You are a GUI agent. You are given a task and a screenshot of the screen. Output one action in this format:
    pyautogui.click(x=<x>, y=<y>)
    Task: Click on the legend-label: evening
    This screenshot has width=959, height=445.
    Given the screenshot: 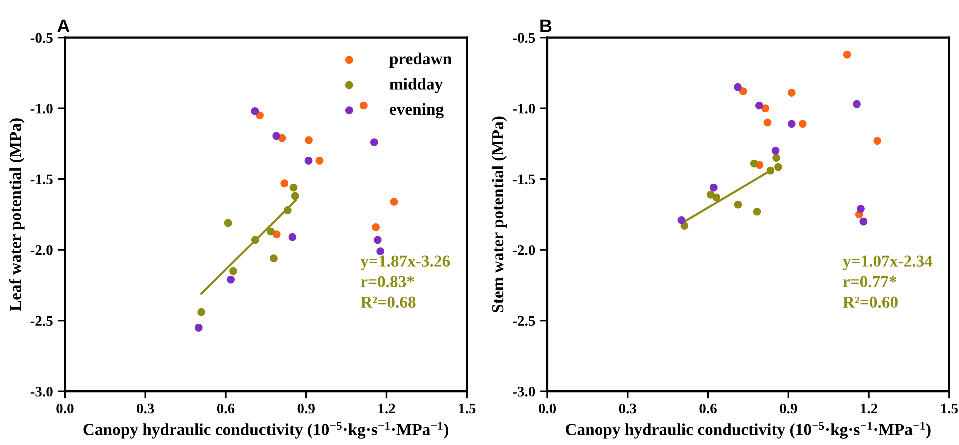 What is the action you would take?
    pyautogui.click(x=417, y=111)
    